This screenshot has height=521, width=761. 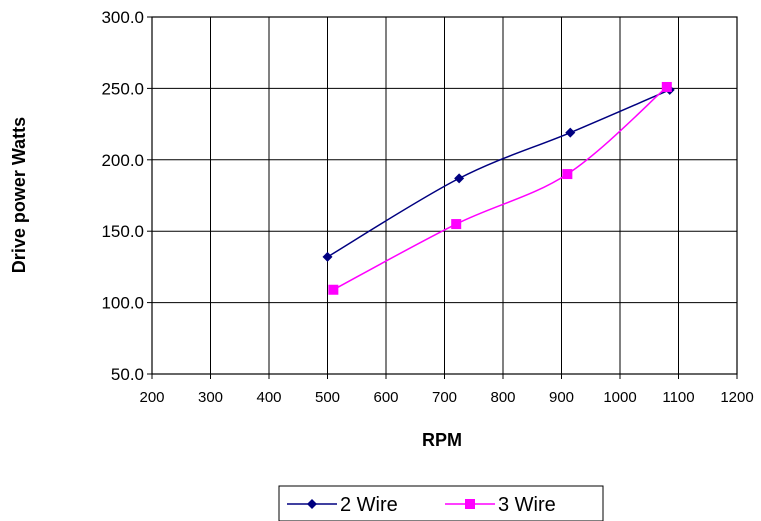 What do you see at coordinates (127, 374) in the screenshot?
I see `y-tick-label: 50.0` at bounding box center [127, 374].